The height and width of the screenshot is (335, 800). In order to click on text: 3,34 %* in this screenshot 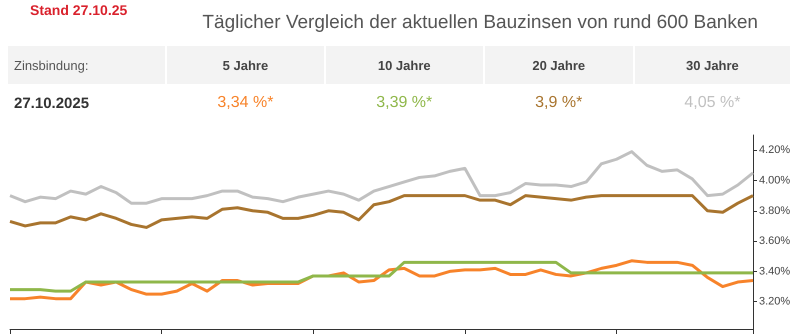, I will do `click(245, 103)`.